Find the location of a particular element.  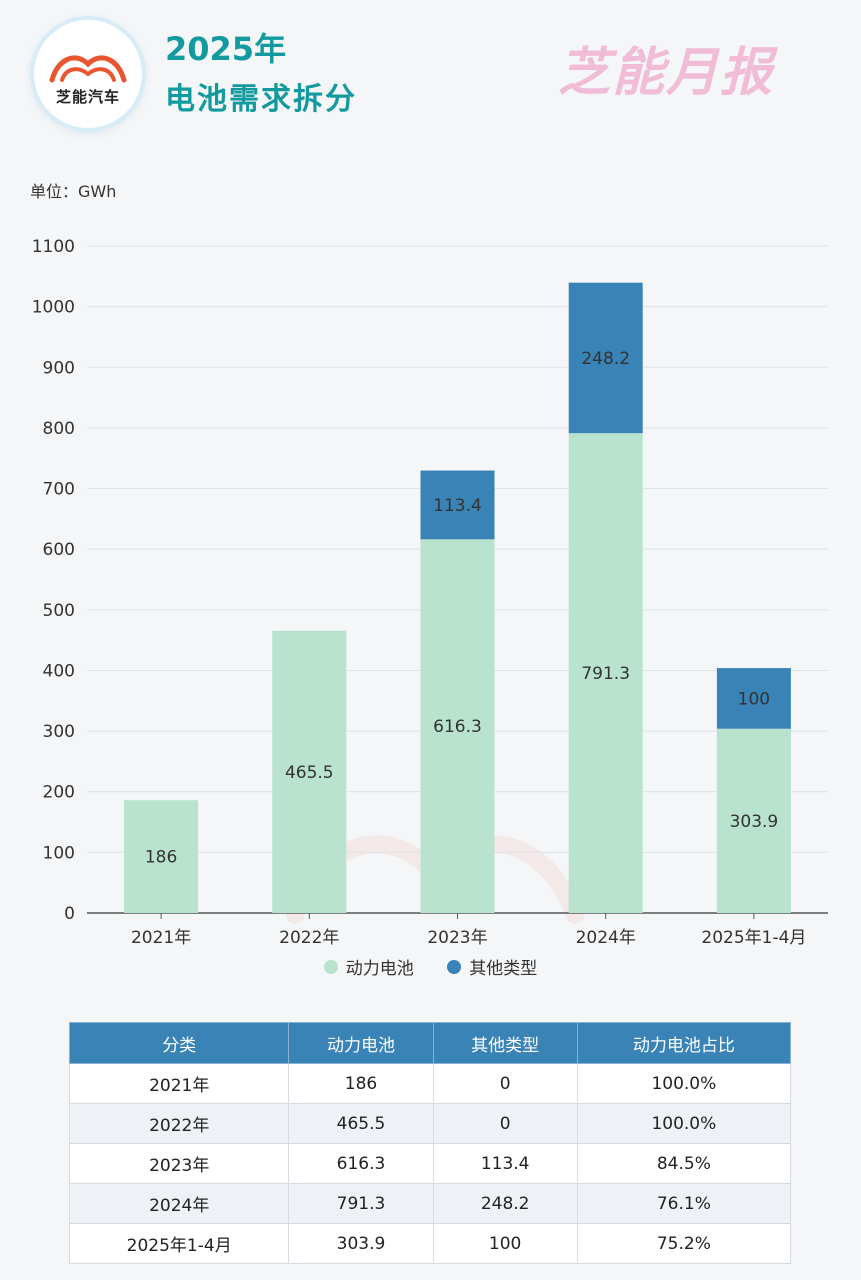

legend-swatch-other is located at coordinates (454, 966).